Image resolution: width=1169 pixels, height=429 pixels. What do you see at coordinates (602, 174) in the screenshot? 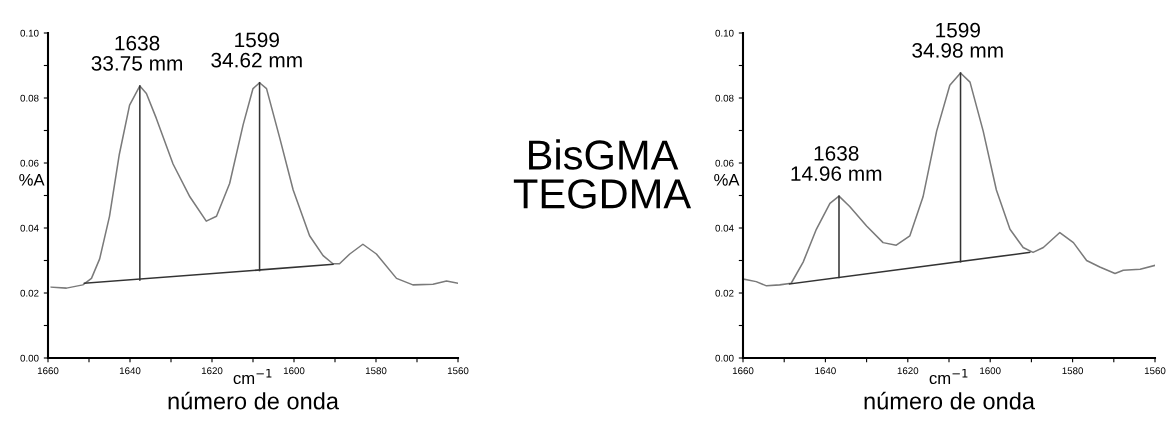
I see `text: BisGMA TEGDMA` at bounding box center [602, 174].